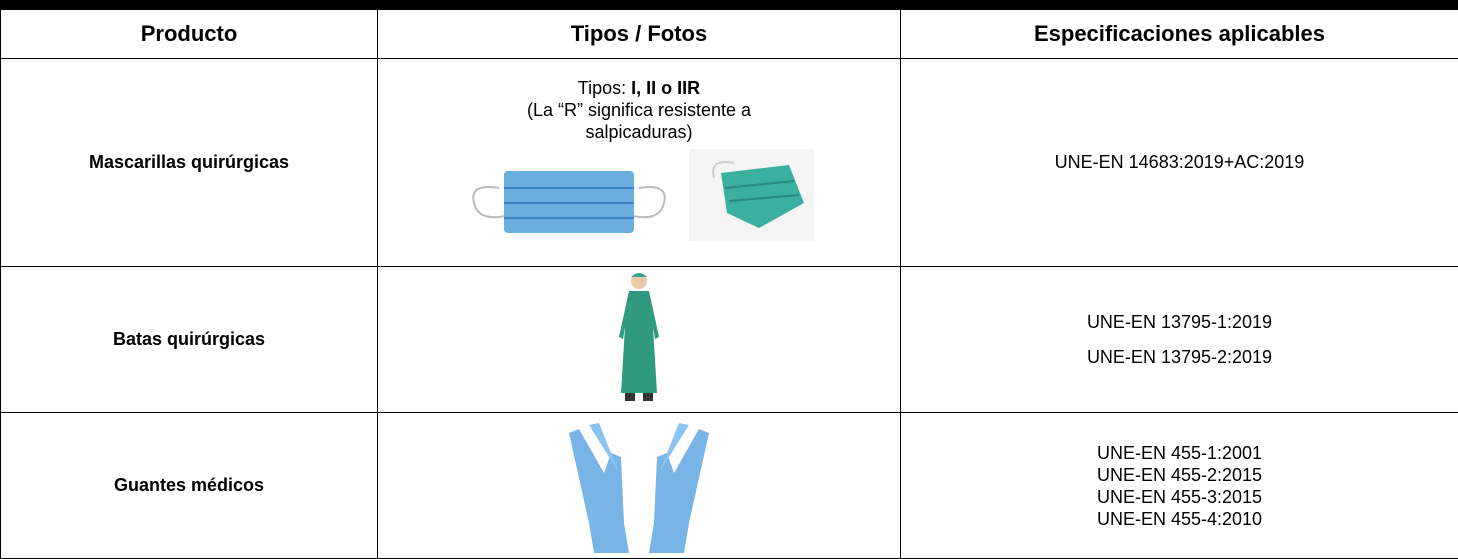  What do you see at coordinates (189, 486) in the screenshot?
I see `product-cell: Guantes médicos` at bounding box center [189, 486].